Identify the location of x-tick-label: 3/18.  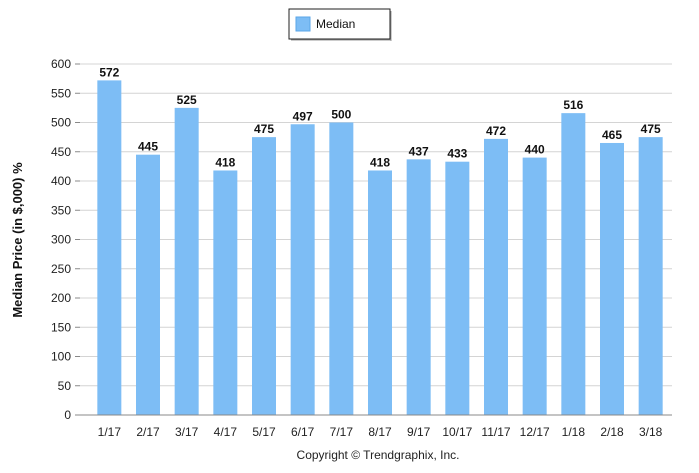
(651, 432).